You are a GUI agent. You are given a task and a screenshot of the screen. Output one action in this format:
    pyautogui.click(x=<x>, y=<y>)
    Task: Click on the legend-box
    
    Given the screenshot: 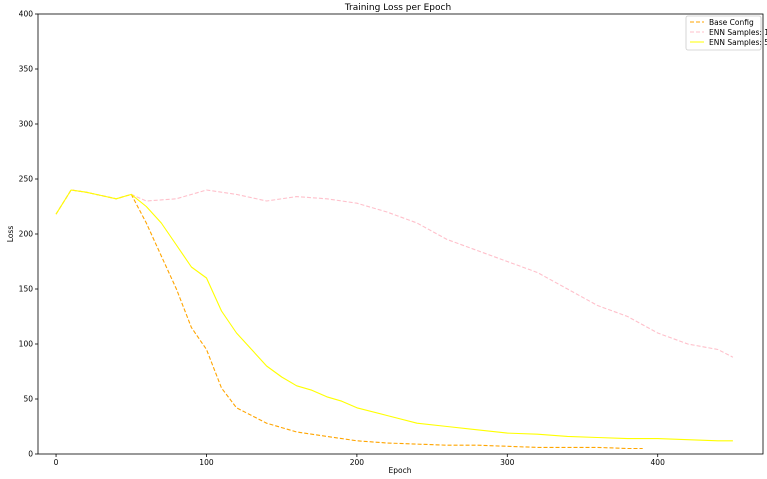 What is the action you would take?
    pyautogui.click(x=723, y=33)
    